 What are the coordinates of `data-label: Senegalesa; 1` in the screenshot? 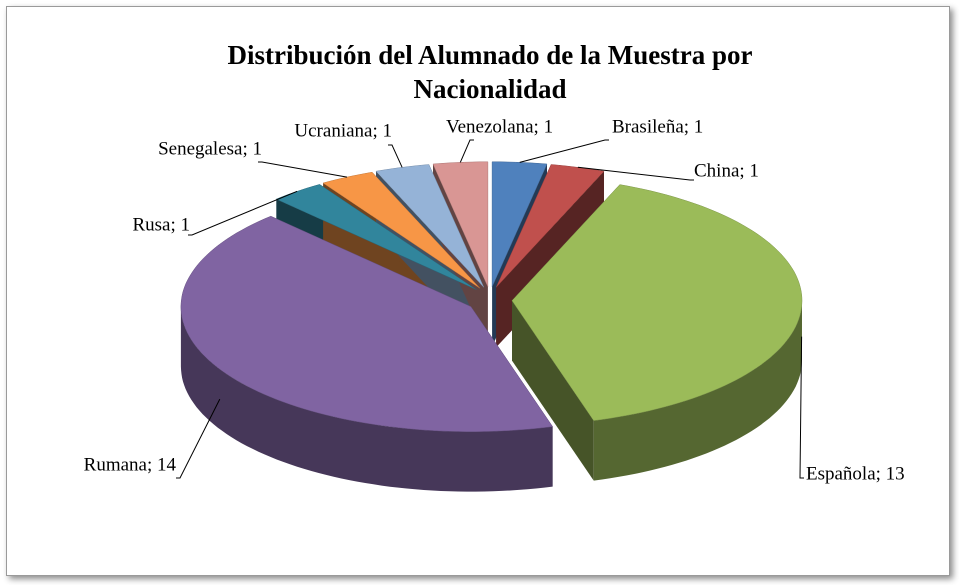 It's located at (210, 148).